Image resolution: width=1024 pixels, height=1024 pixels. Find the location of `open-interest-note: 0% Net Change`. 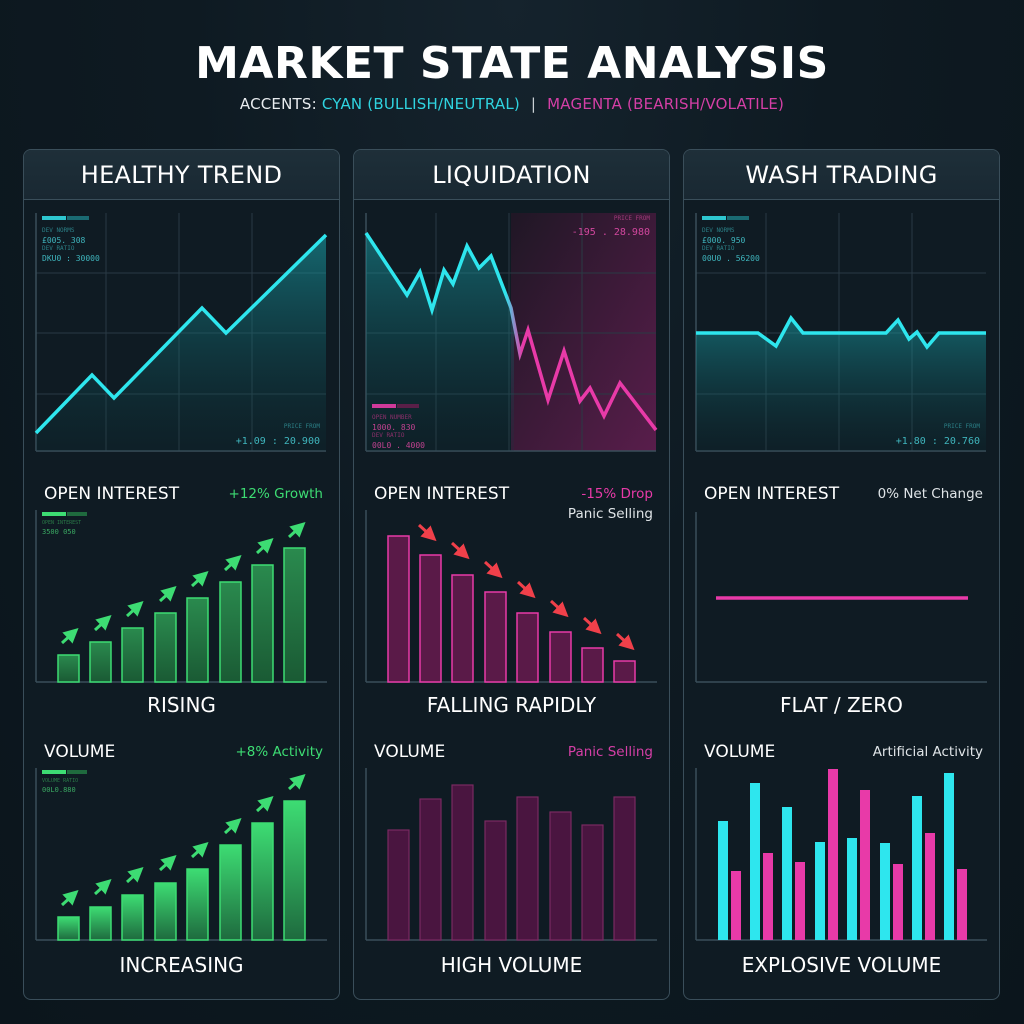

open-interest-note: 0% Net Change is located at coordinates (930, 494).